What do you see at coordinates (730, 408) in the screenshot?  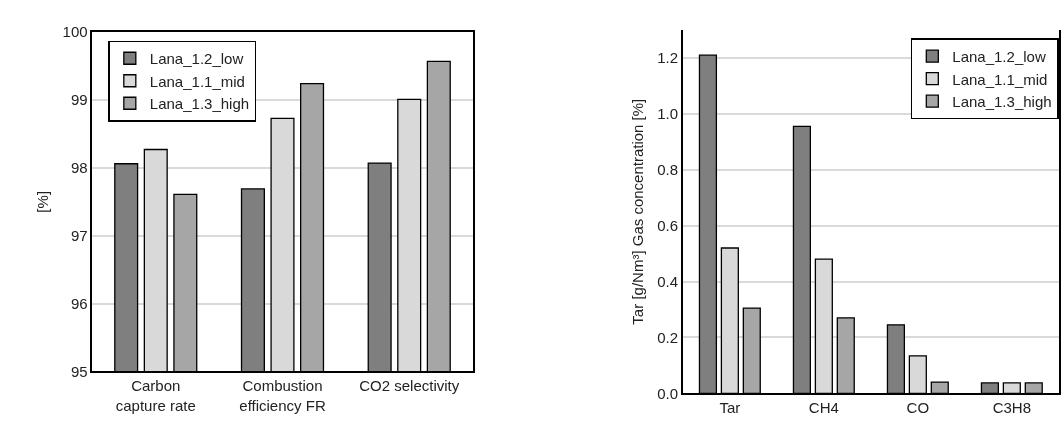 I see `x-tick-label: Tar` at bounding box center [730, 408].